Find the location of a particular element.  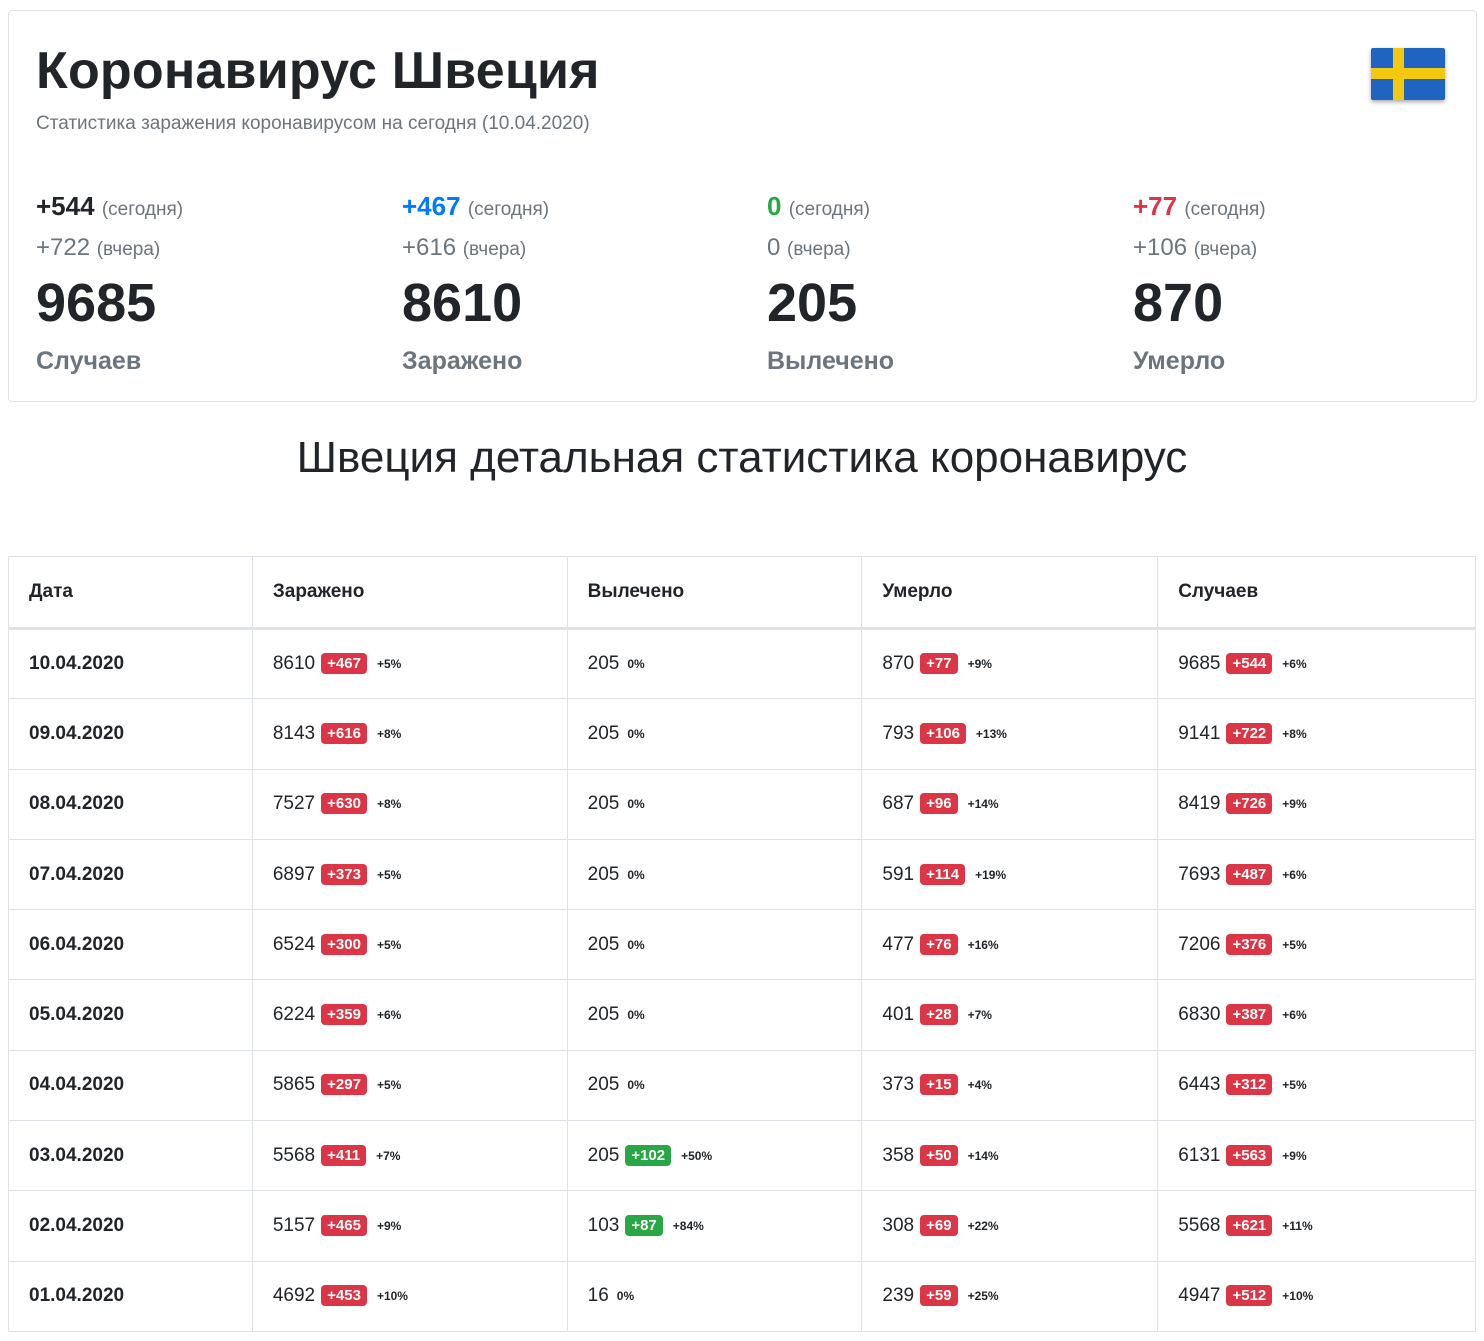

cell-value: 6443 is located at coordinates (1199, 1085).